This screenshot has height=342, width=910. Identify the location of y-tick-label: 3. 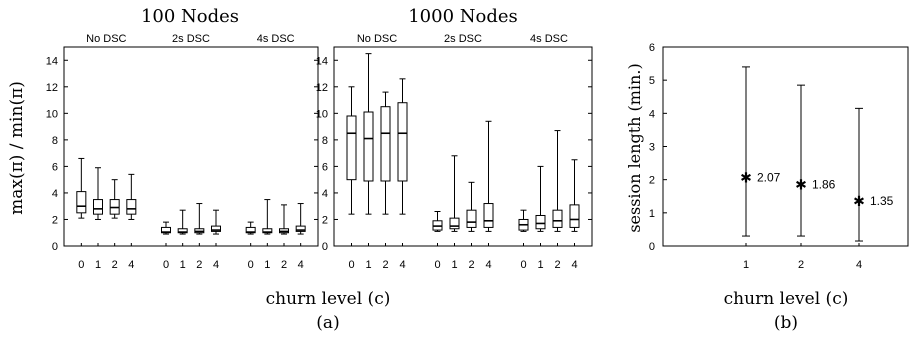
(652, 148).